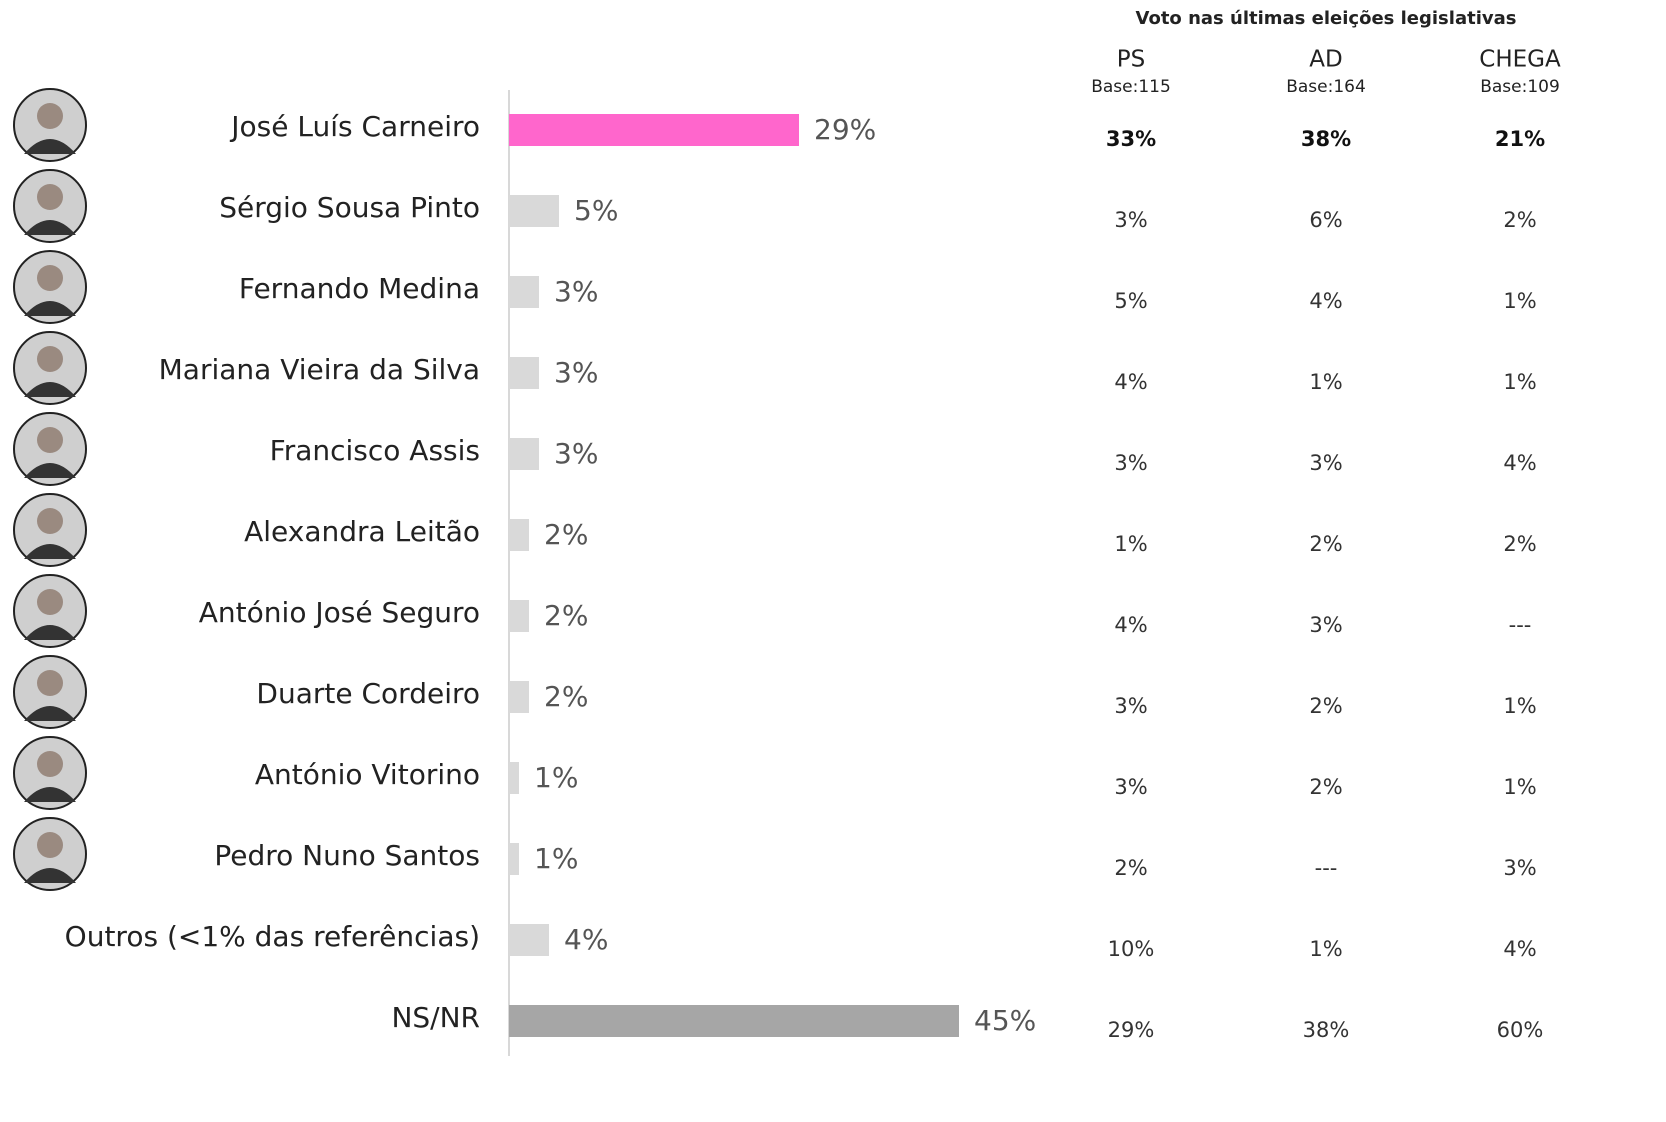 This screenshot has width=1666, height=1122. What do you see at coordinates (845, 129) in the screenshot?
I see `value-label: 29%` at bounding box center [845, 129].